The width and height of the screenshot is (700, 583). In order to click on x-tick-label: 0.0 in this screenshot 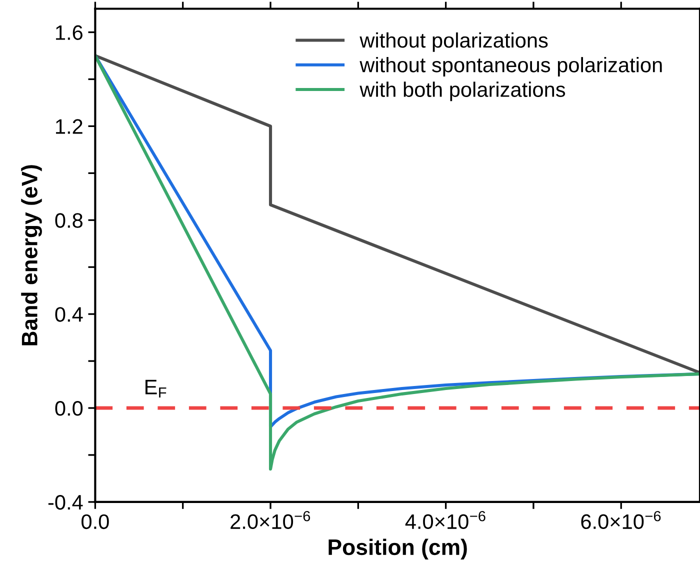, I will do `click(95, 522)`.